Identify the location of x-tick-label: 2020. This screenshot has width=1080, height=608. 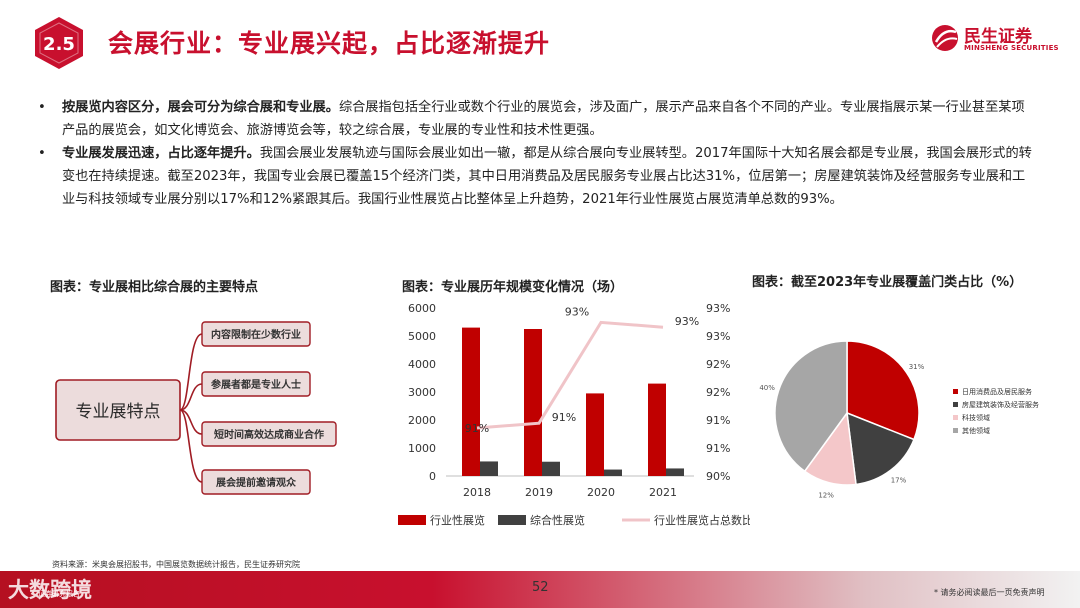
(601, 492).